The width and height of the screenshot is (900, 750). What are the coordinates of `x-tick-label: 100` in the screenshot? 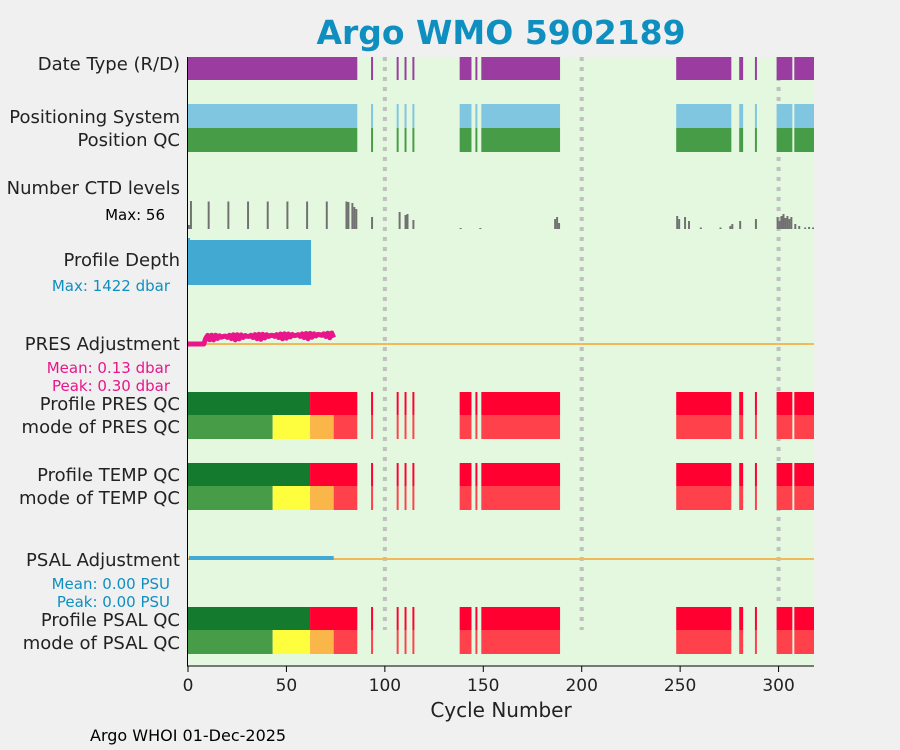 It's located at (385, 686).